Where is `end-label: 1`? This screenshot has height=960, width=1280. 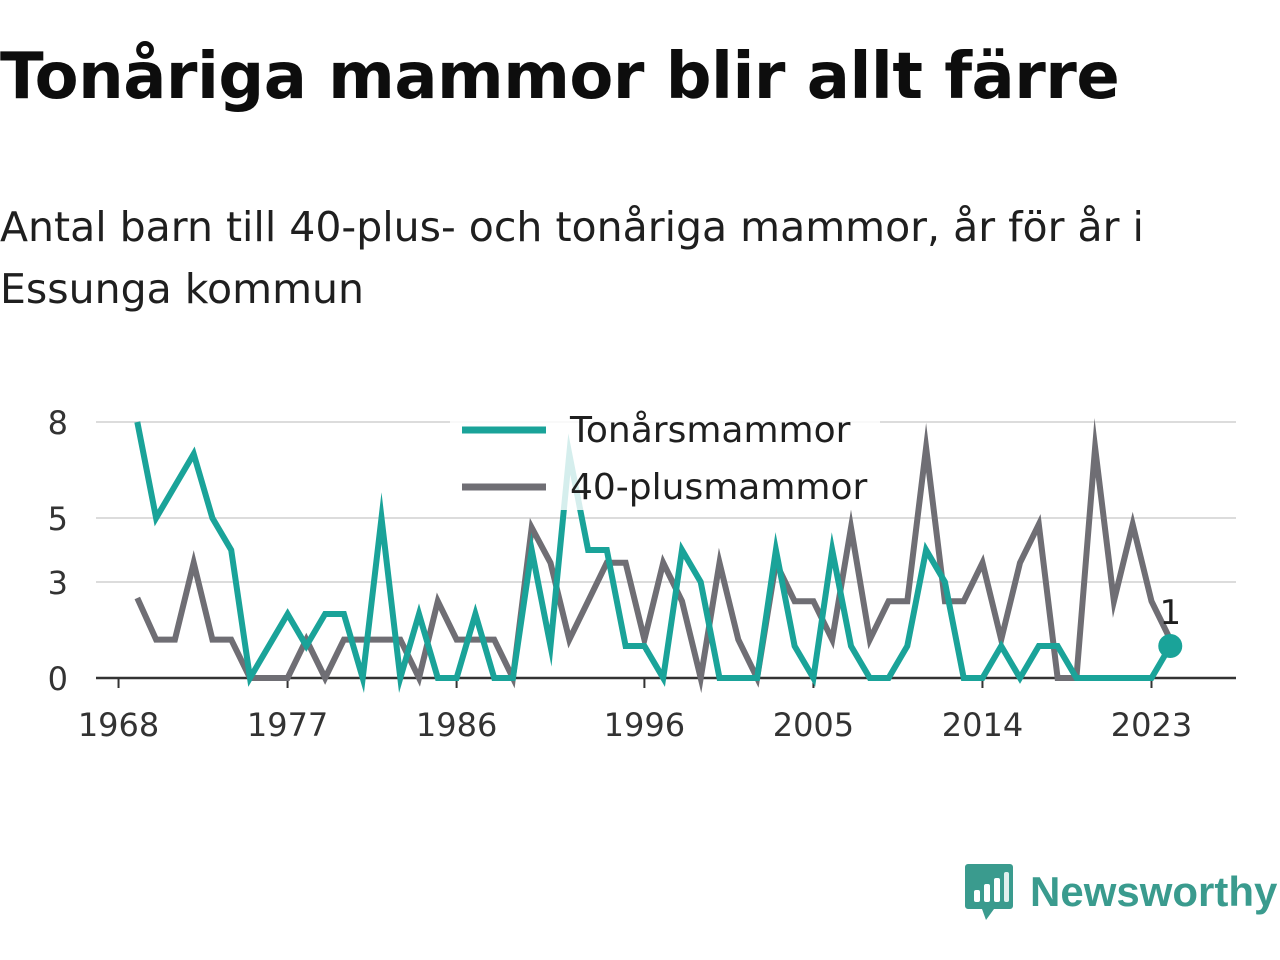 end-label: 1 is located at coordinates (1170, 613).